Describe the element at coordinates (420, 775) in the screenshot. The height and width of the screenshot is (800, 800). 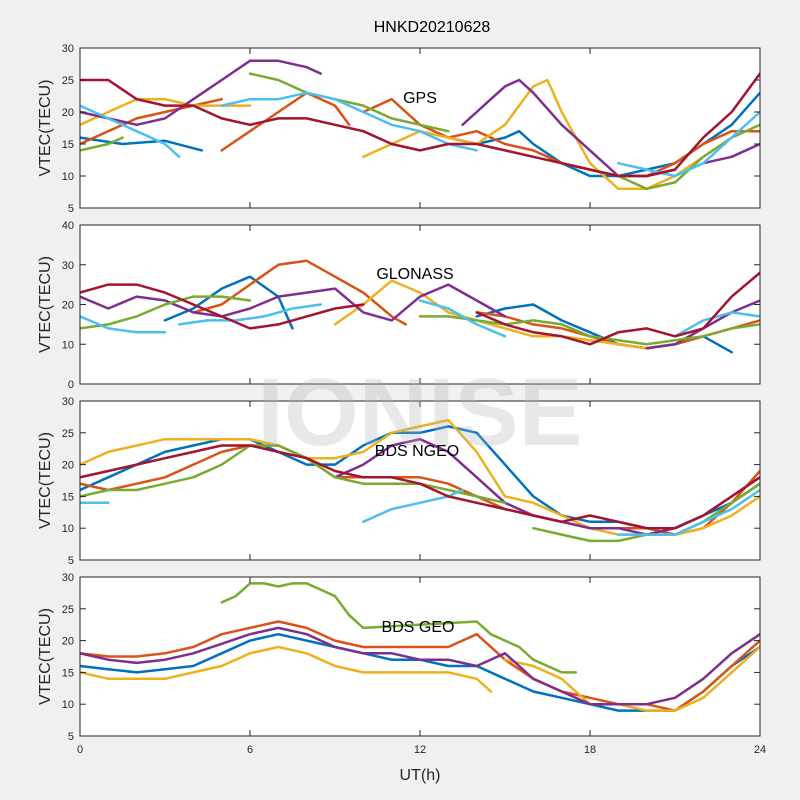
I see `x-axis-label: UT(h)` at that location.